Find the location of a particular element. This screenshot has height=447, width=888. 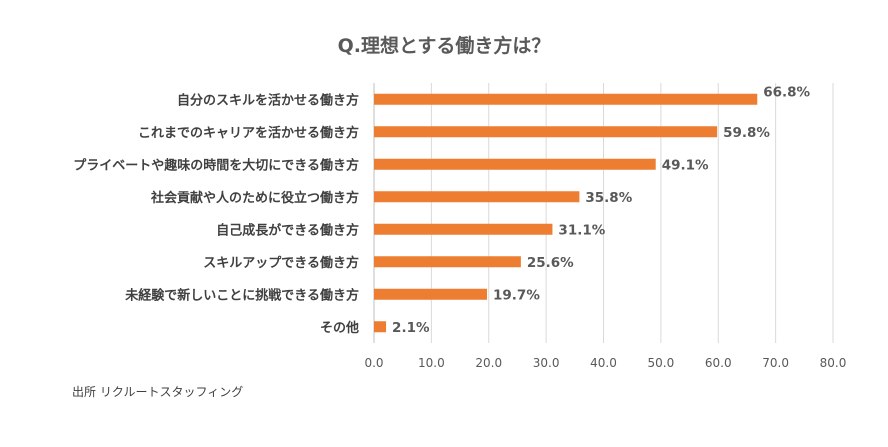

x-tick-label: 70.0 is located at coordinates (775, 363).